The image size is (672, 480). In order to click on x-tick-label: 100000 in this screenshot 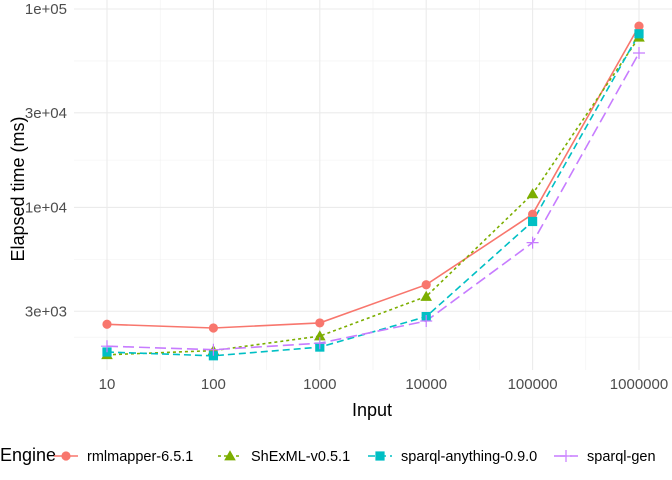, I will do `click(533, 384)`.